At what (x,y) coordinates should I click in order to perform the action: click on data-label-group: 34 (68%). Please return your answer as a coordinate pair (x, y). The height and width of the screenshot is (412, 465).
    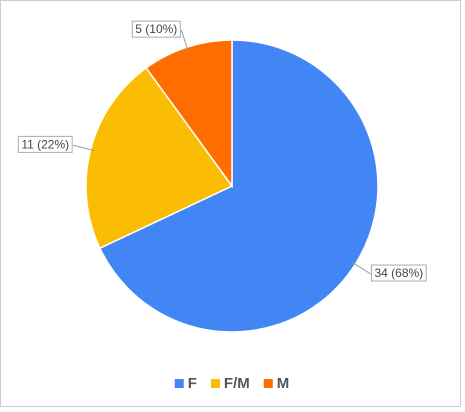
    Looking at the image, I should click on (398, 273).